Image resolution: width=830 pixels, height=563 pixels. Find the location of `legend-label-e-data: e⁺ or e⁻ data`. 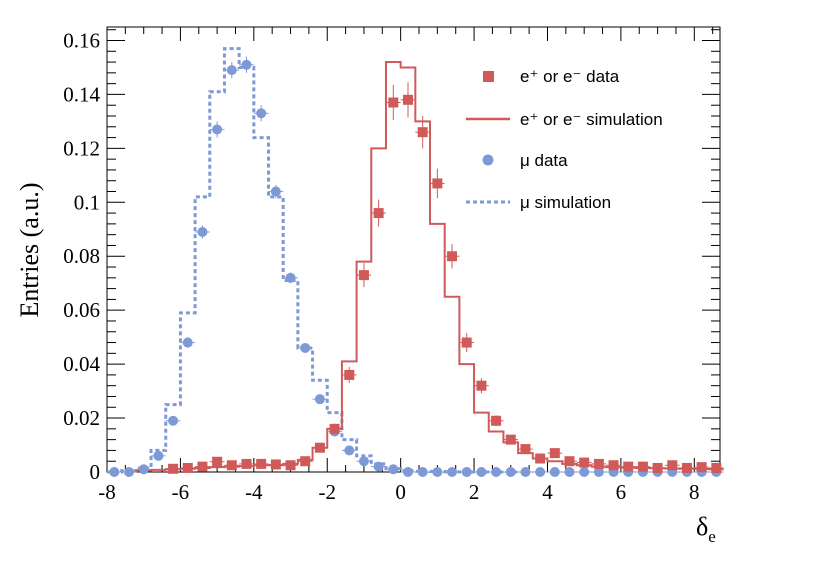

legend-label-e-data: e⁺ or e⁻ data is located at coordinates (570, 76).